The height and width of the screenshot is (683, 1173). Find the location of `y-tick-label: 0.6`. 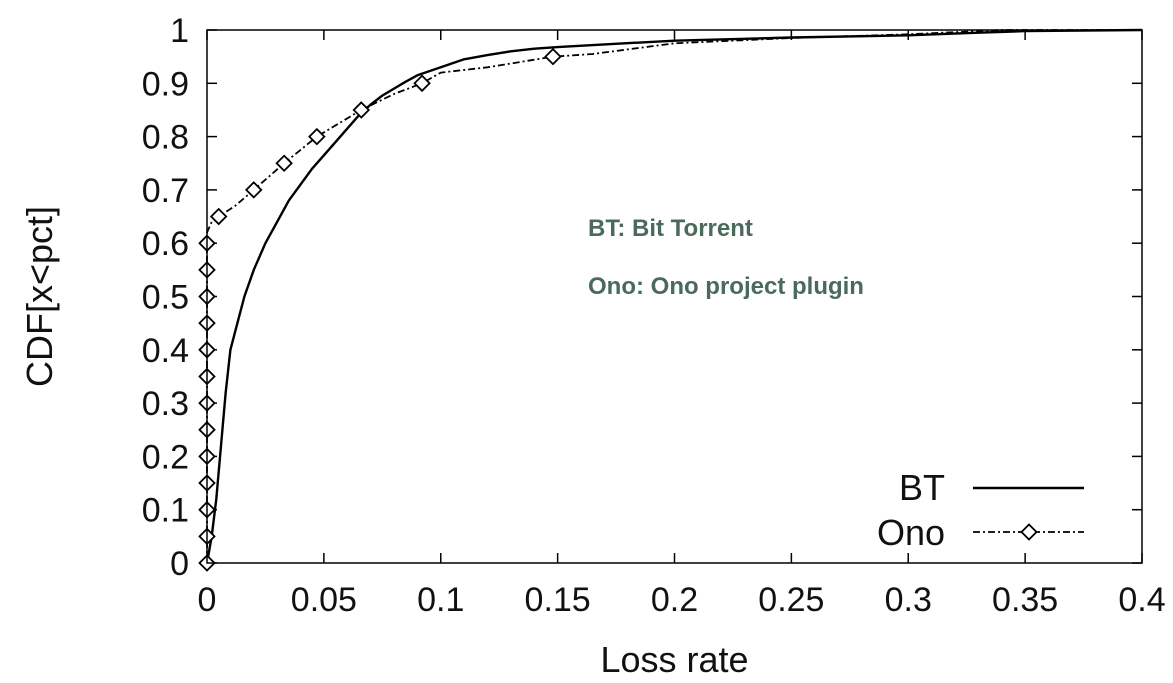

y-tick-label: 0.6 is located at coordinates (165, 244).